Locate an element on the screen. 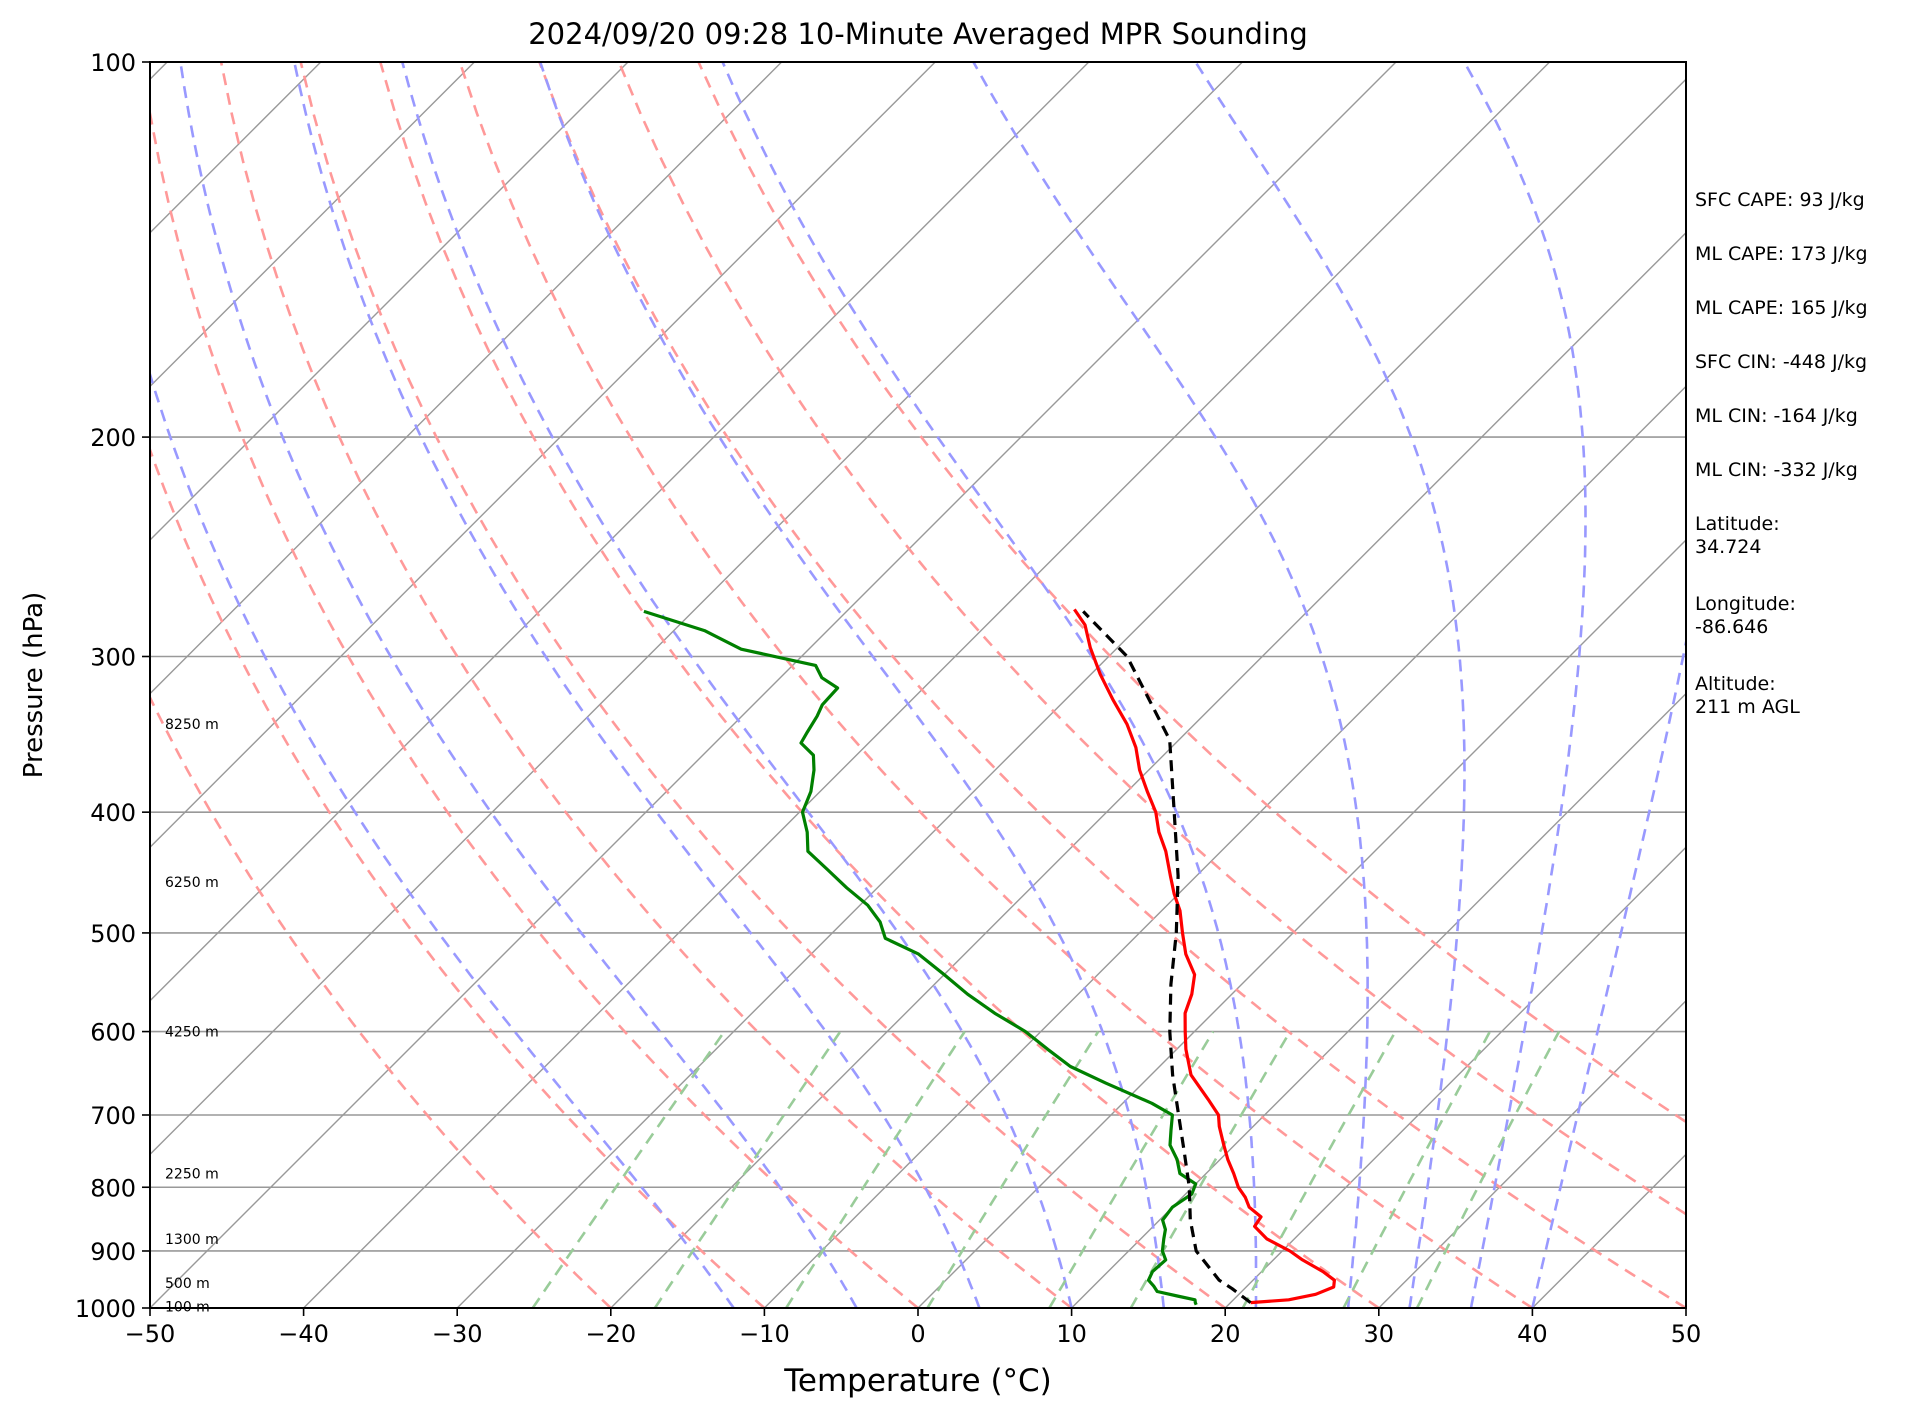 This screenshot has height=1406, width=1910. y-tick-label: 700 is located at coordinates (113, 1116).